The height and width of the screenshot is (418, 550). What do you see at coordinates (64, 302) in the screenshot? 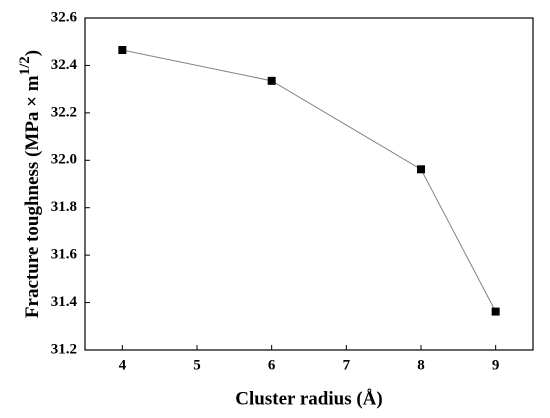
I see `y-tick-label: 31.4` at bounding box center [64, 302].